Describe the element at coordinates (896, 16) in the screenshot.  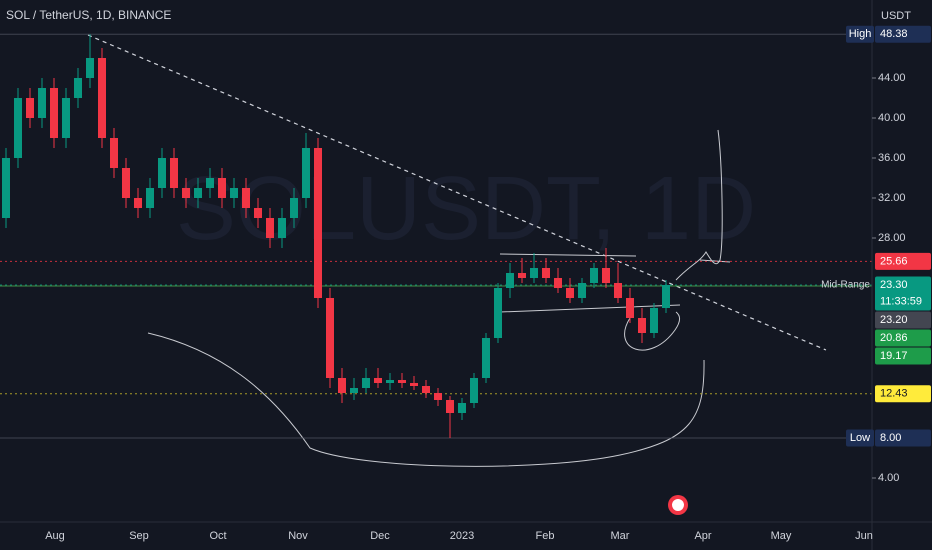
I see `y-axis-label: USDT` at that location.